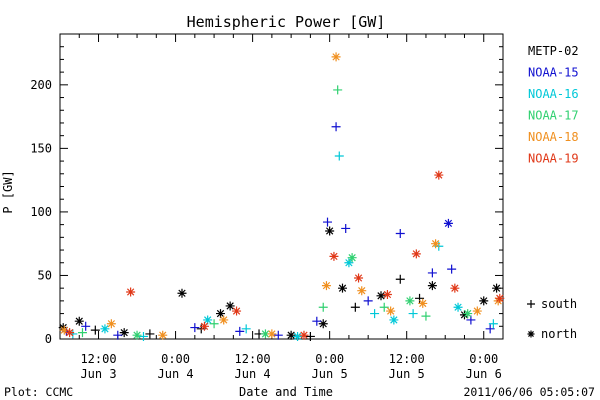  What do you see at coordinates (553, 159) in the screenshot?
I see `legend-entry-noaa-19: NOAA-19` at bounding box center [553, 159].